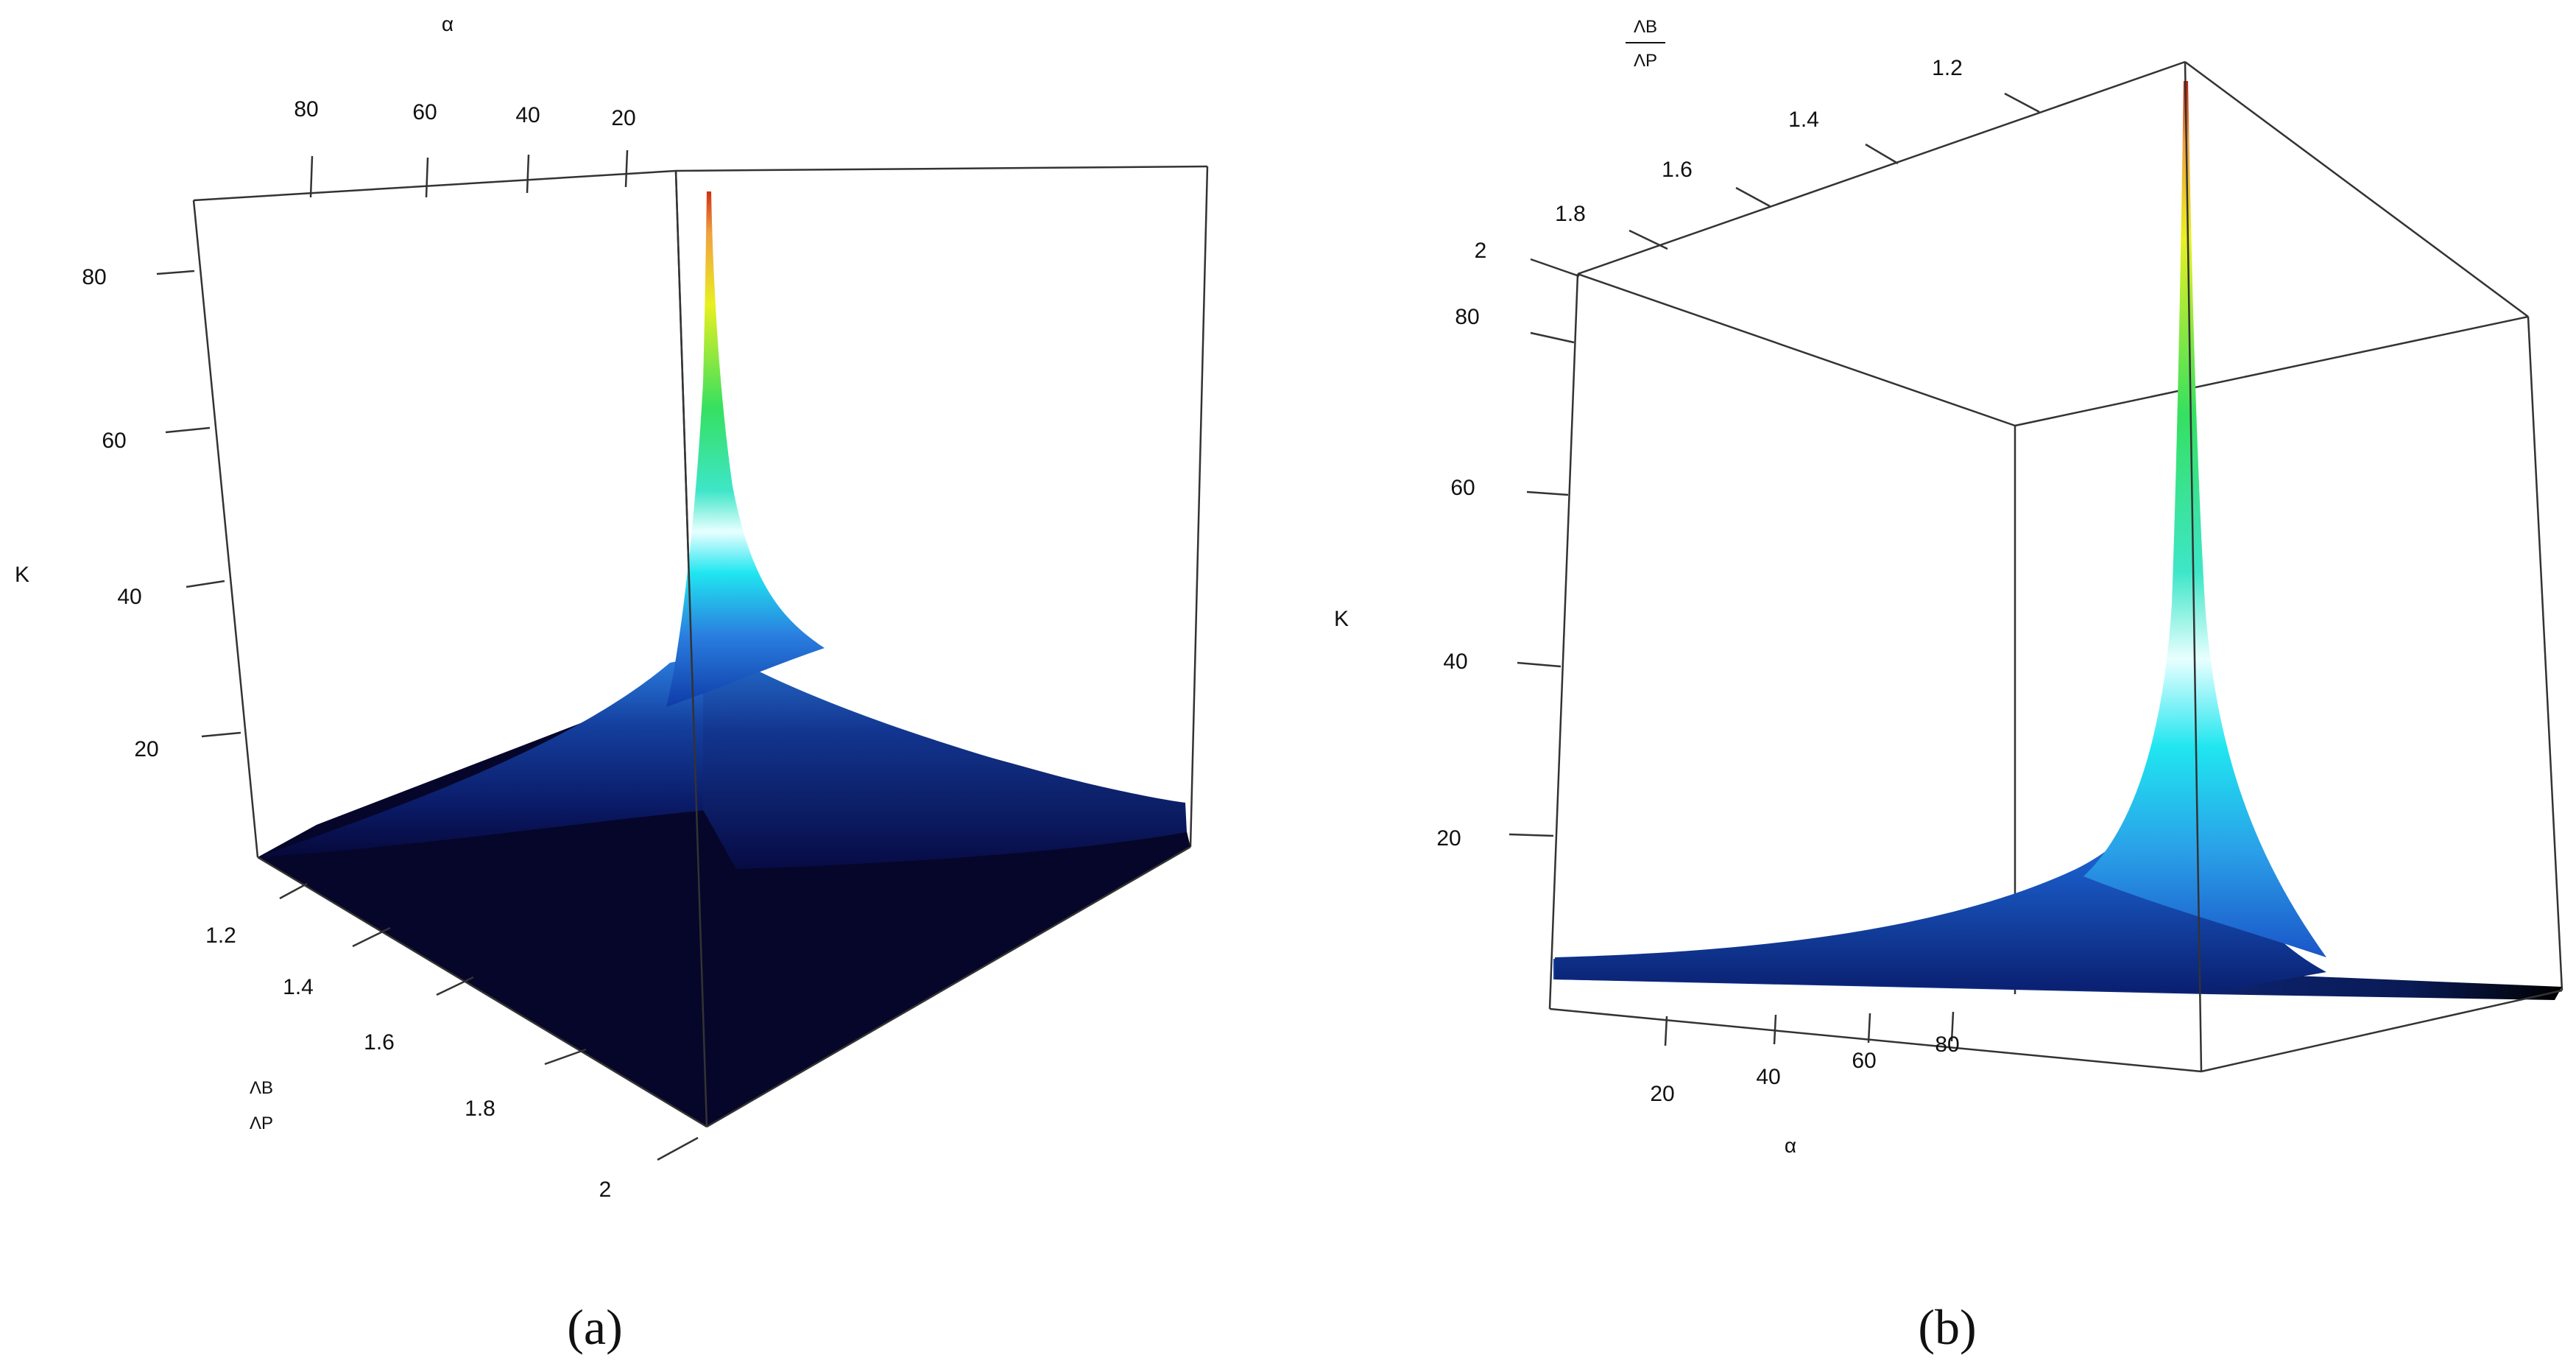 The image size is (2576, 1369). I want to click on panel-a-lambda-tick-1-8: 1.8, so click(480, 1109).